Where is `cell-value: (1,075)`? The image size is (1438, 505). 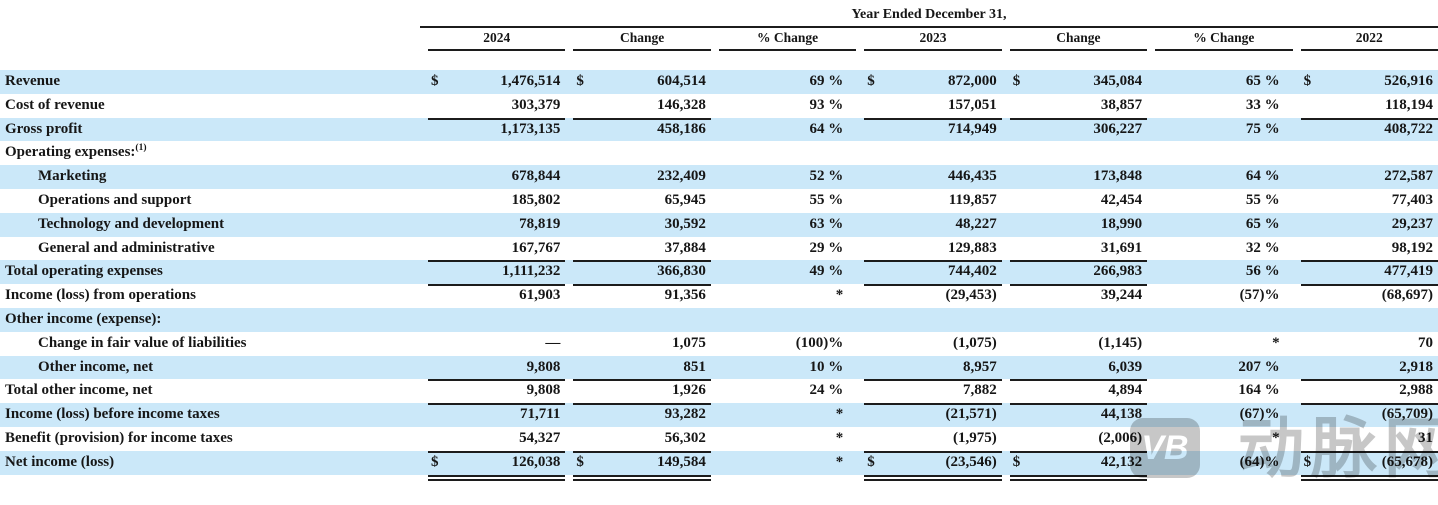
cell-value: (1,075) is located at coordinates (974, 342).